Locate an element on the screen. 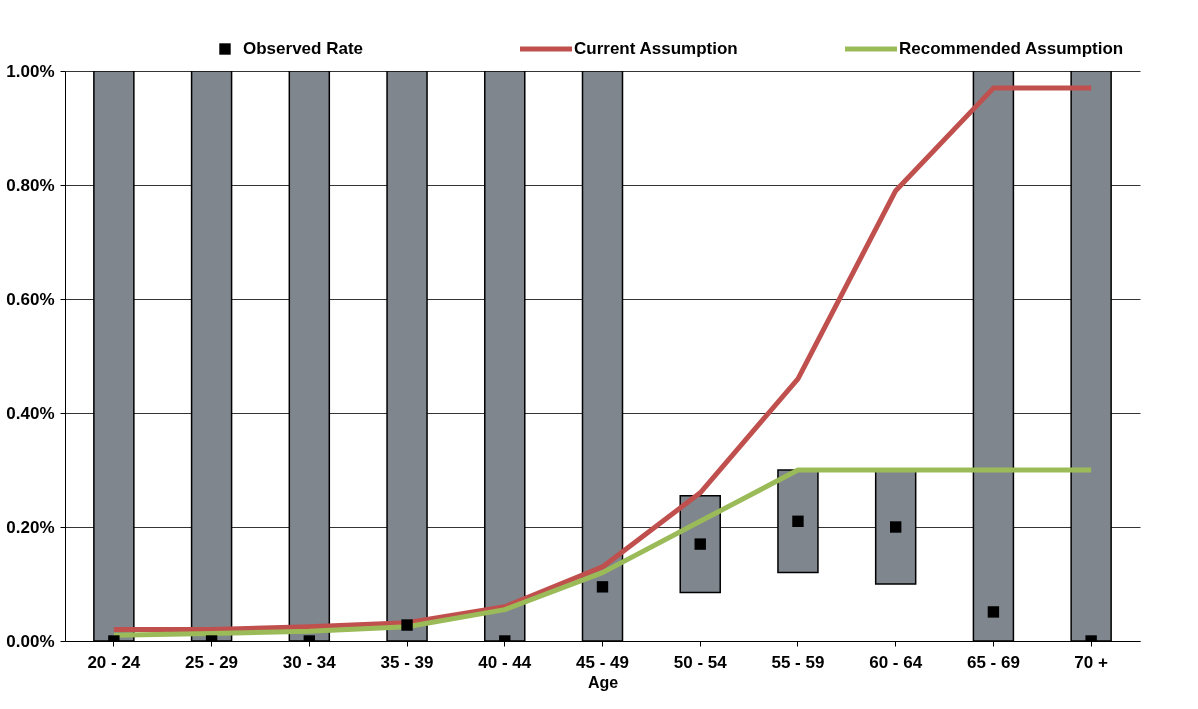  x-tick-label: 70 + is located at coordinates (1091, 662).